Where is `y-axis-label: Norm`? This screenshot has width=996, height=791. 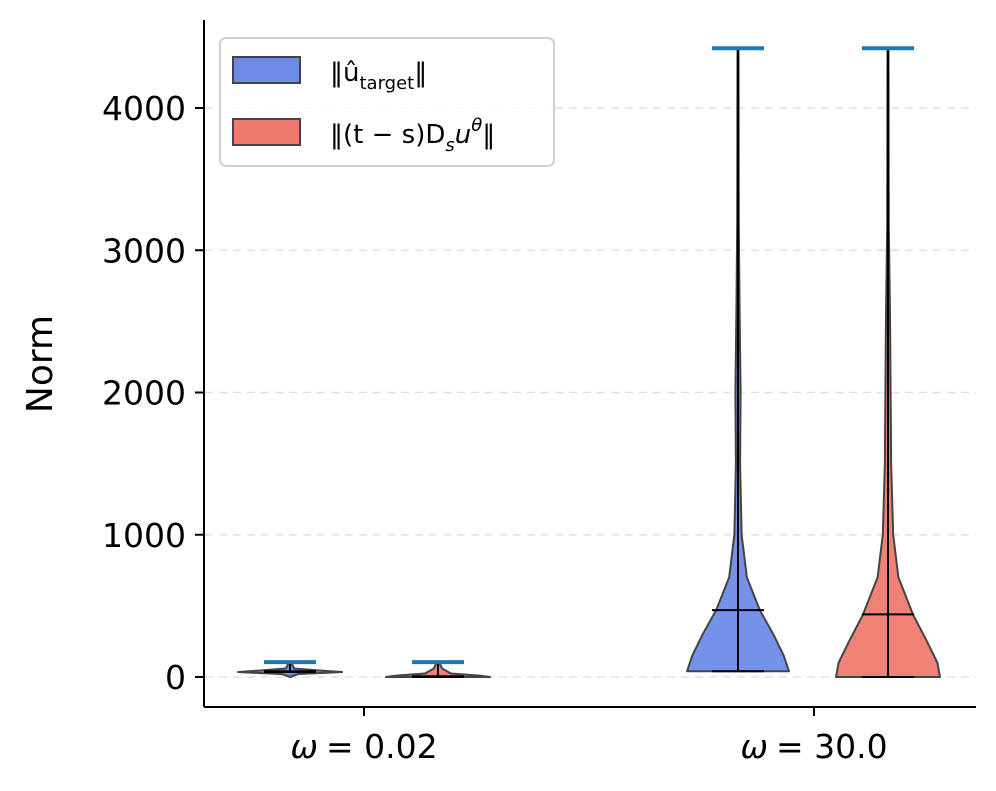
y-axis-label: Norm is located at coordinates (40, 364).